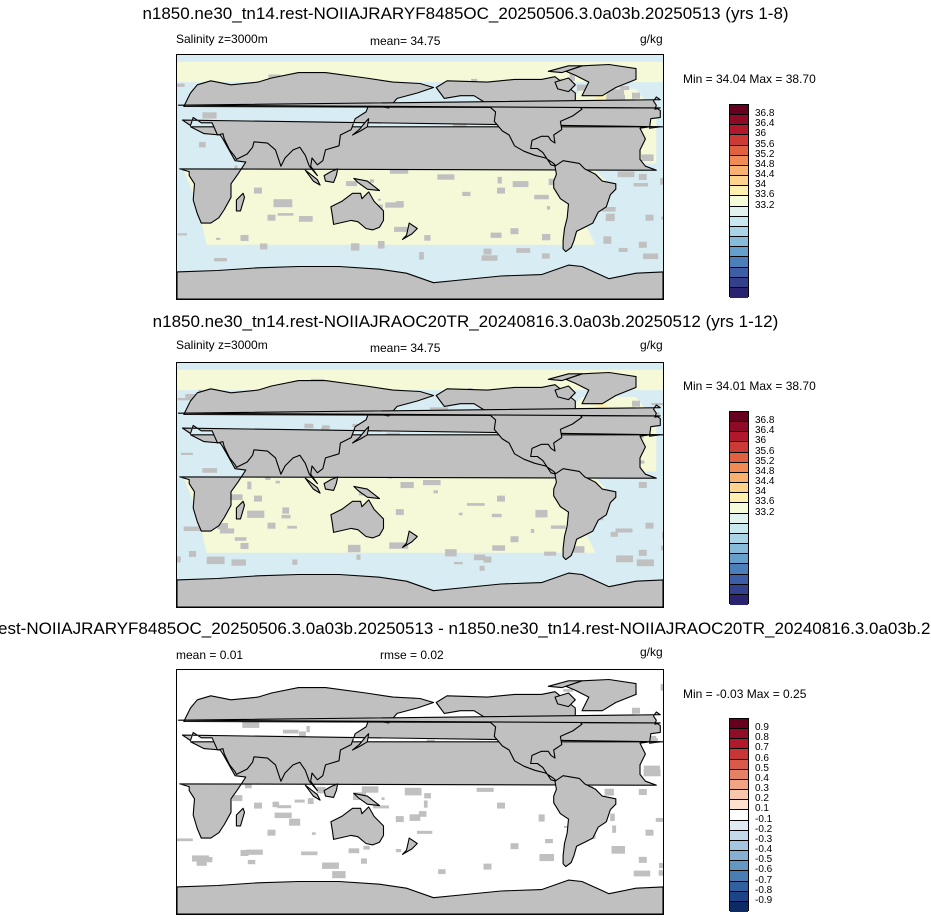 This screenshot has width=931, height=922. What do you see at coordinates (360, 435) in the screenshot?
I see `landmass-japan` at bounding box center [360, 435].